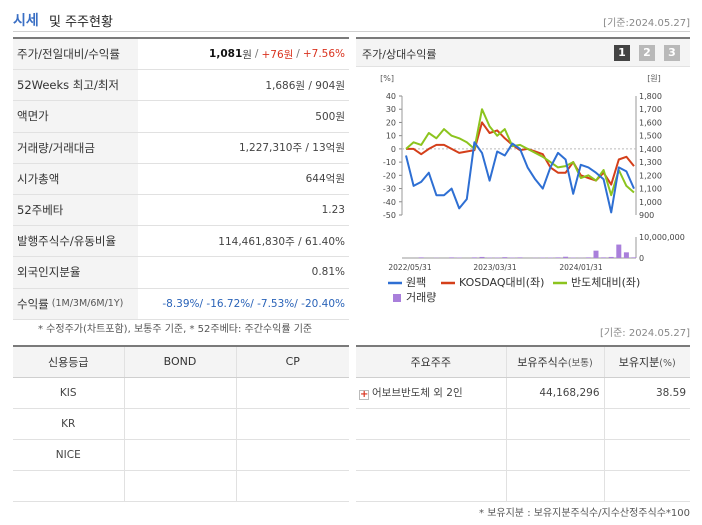 The image size is (702, 525). Describe the element at coordinates (75, 272) in the screenshot. I see `row-label: 외국인지분율` at that location.